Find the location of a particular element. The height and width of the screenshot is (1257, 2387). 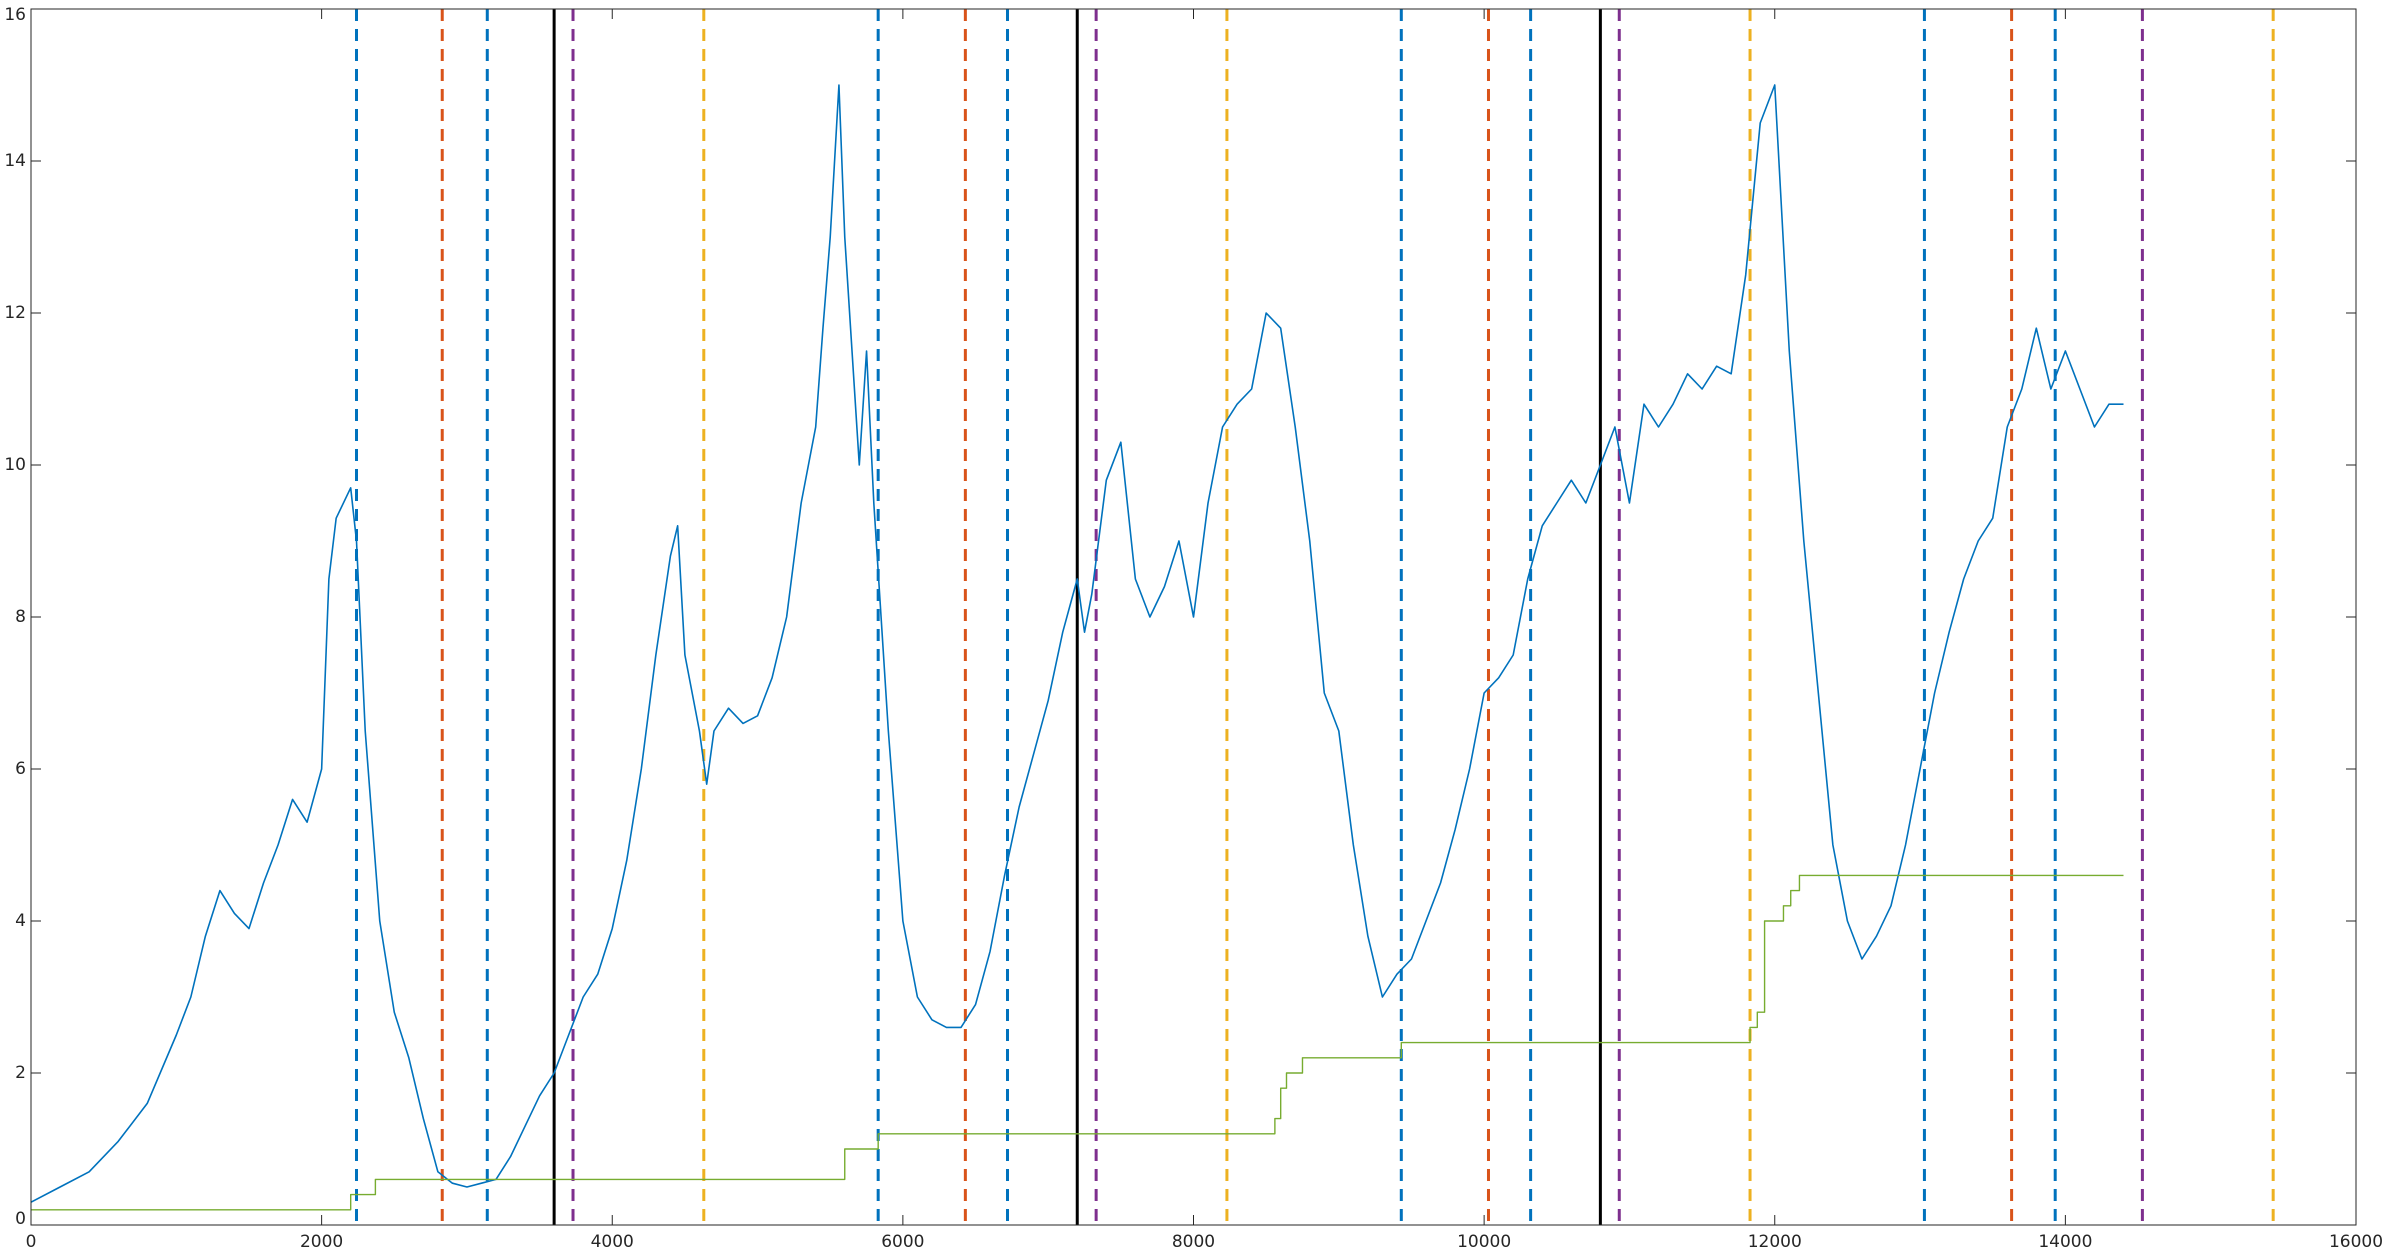

x-tick-label: 16000 is located at coordinates (2356, 1242).